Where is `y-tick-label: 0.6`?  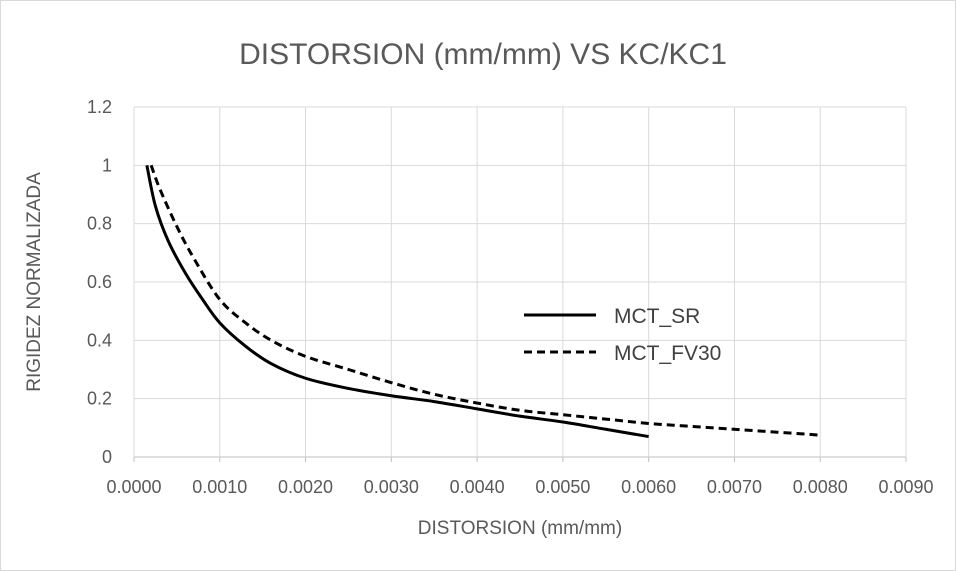
y-tick-label: 0.6 is located at coordinates (99, 282).